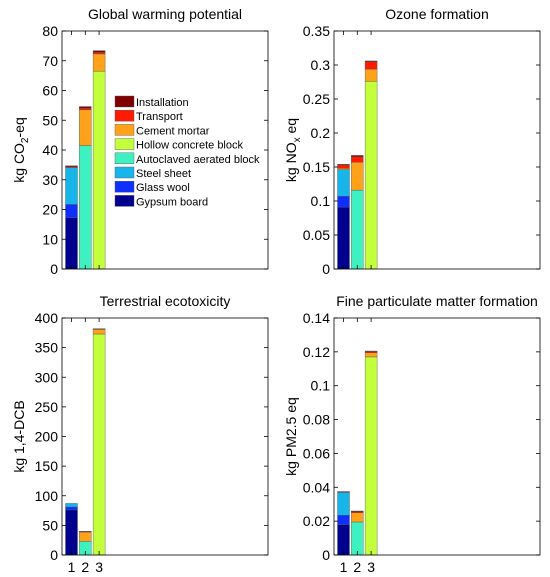  I want to click on y-tick-label: 20, so click(50, 210).